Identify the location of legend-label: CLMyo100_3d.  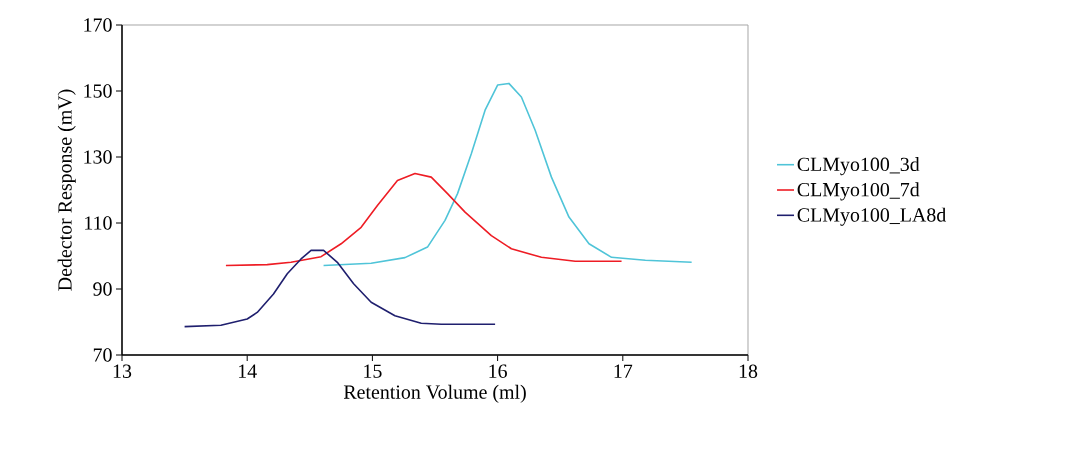
(858, 166).